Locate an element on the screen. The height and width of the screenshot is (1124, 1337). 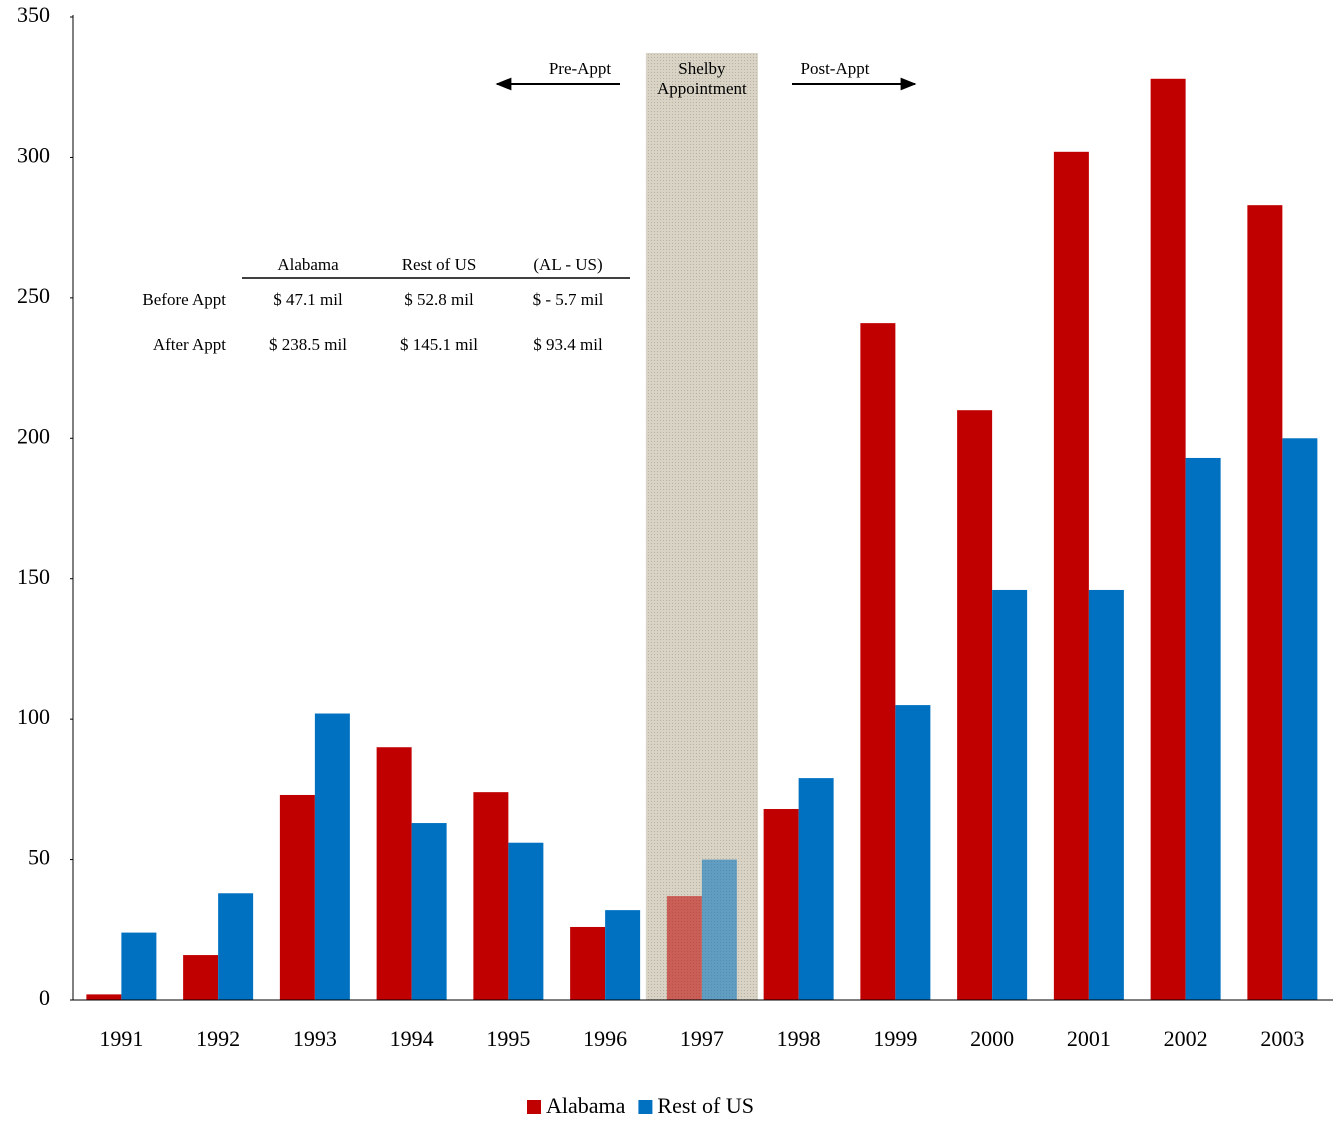
post-label: Post-Appt is located at coordinates (835, 68).